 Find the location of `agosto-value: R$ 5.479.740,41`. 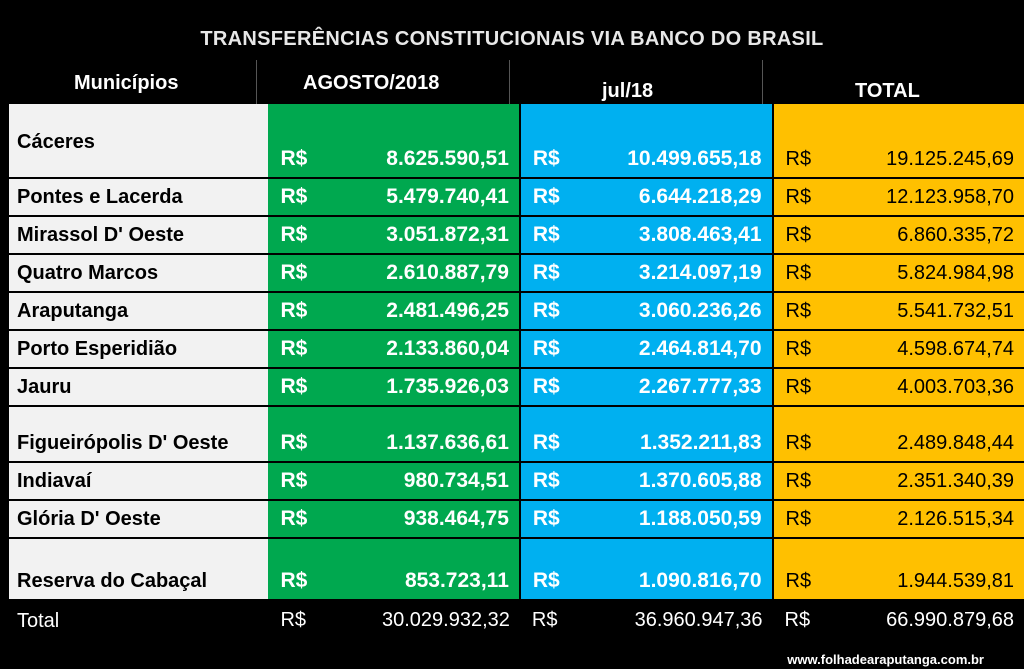

agosto-value: R$ 5.479.740,41 is located at coordinates (394, 197).